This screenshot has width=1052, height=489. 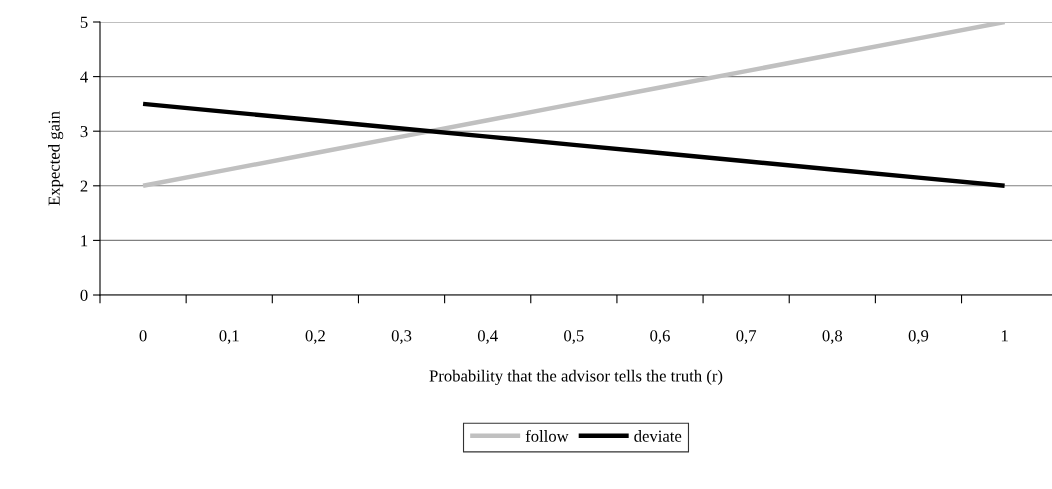 What do you see at coordinates (918, 337) in the screenshot?
I see `x-tick-label: 0,9` at bounding box center [918, 337].